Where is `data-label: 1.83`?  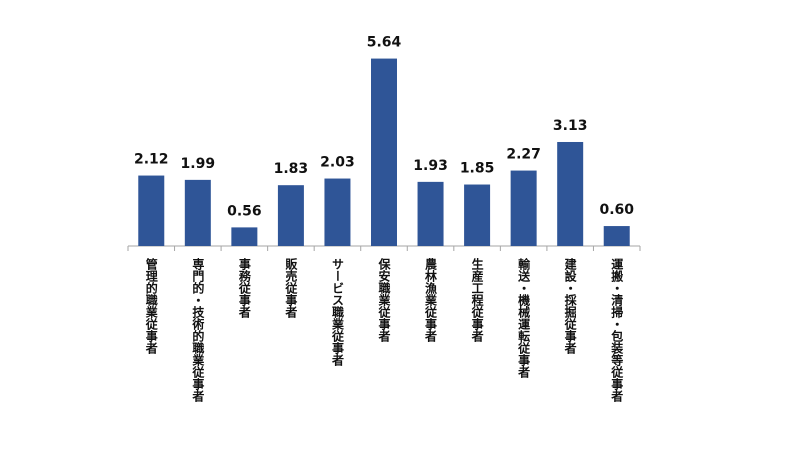 data-label: 1.83 is located at coordinates (291, 169).